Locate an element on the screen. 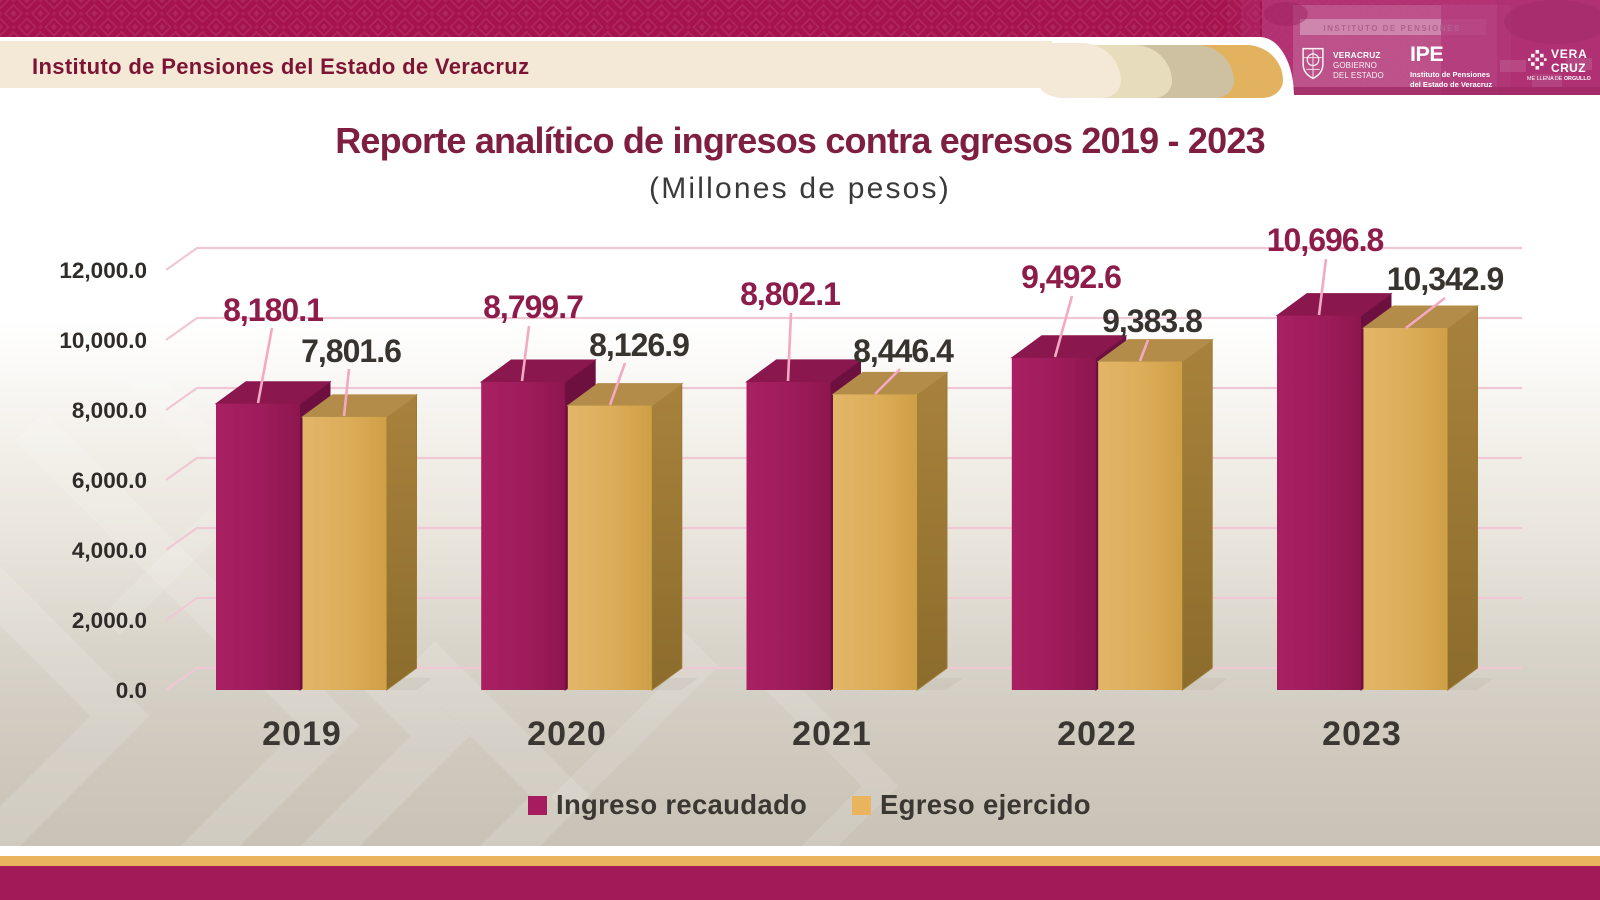 The height and width of the screenshot is (900, 1600). svg-text: Egreso ejercido is located at coordinates (985, 804).